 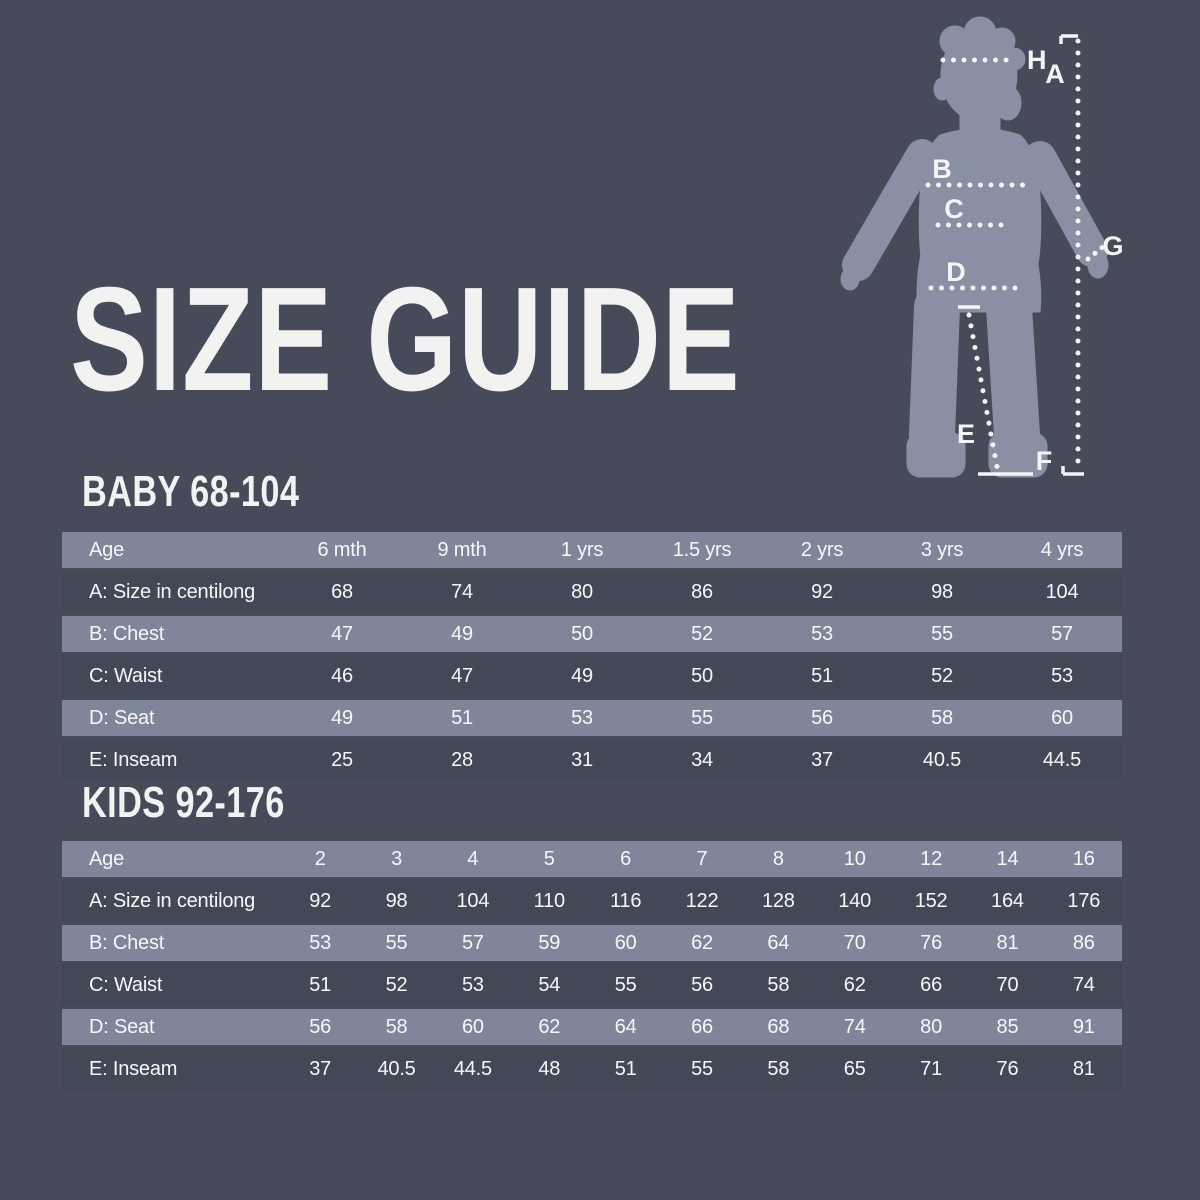 What do you see at coordinates (778, 858) in the screenshot?
I see `column-header: 8` at bounding box center [778, 858].